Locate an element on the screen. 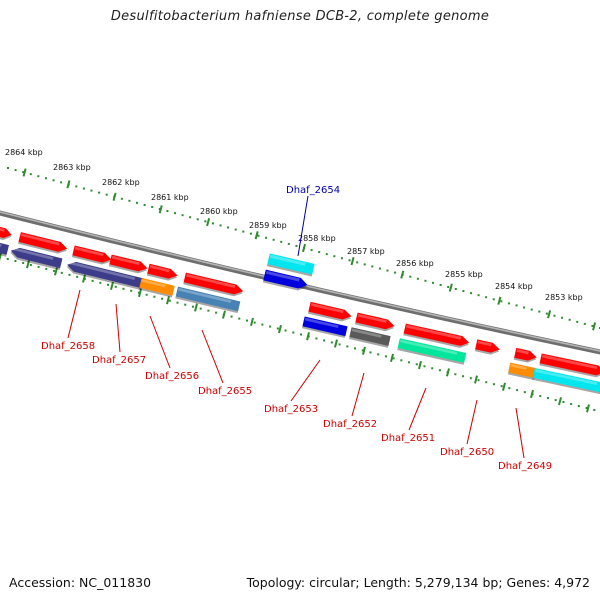 The height and width of the screenshot is (600, 600). kbp-label: 2857 kbp is located at coordinates (366, 251).